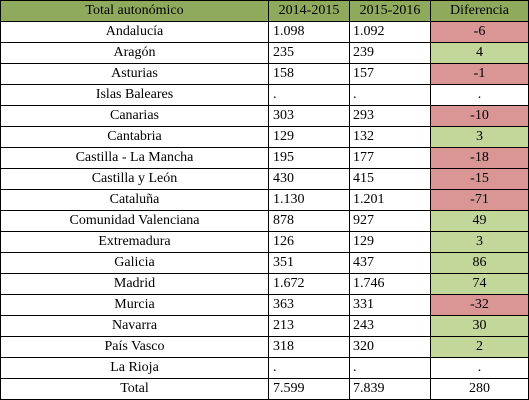 The height and width of the screenshot is (400, 529). I want to click on region-name: La Rioja, so click(134, 368).